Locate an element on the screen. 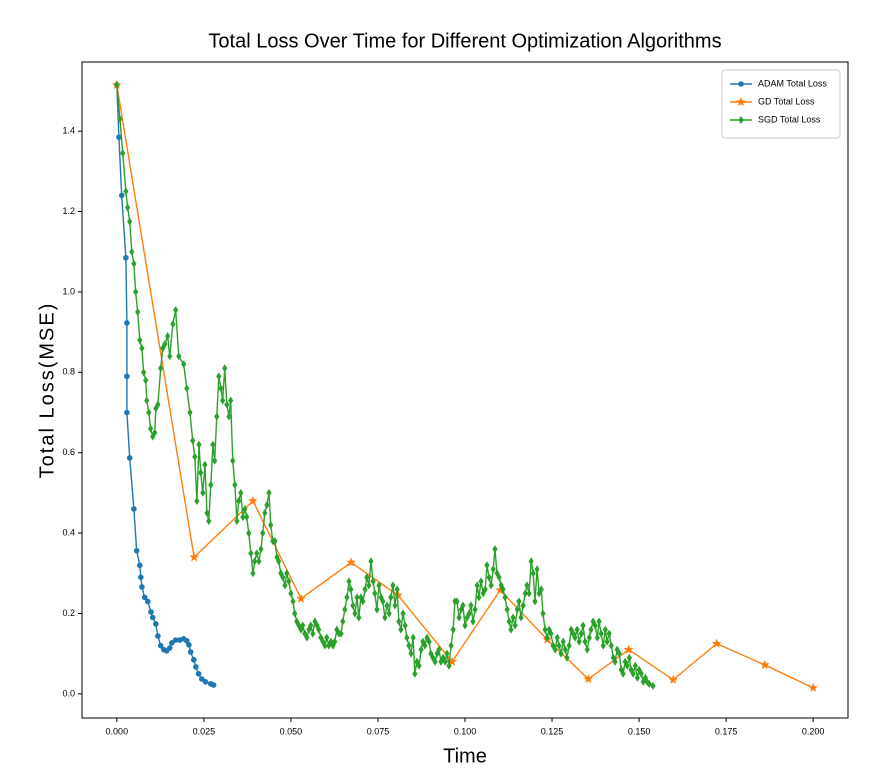 This screenshot has width=876, height=778. legend-box is located at coordinates (781, 104).